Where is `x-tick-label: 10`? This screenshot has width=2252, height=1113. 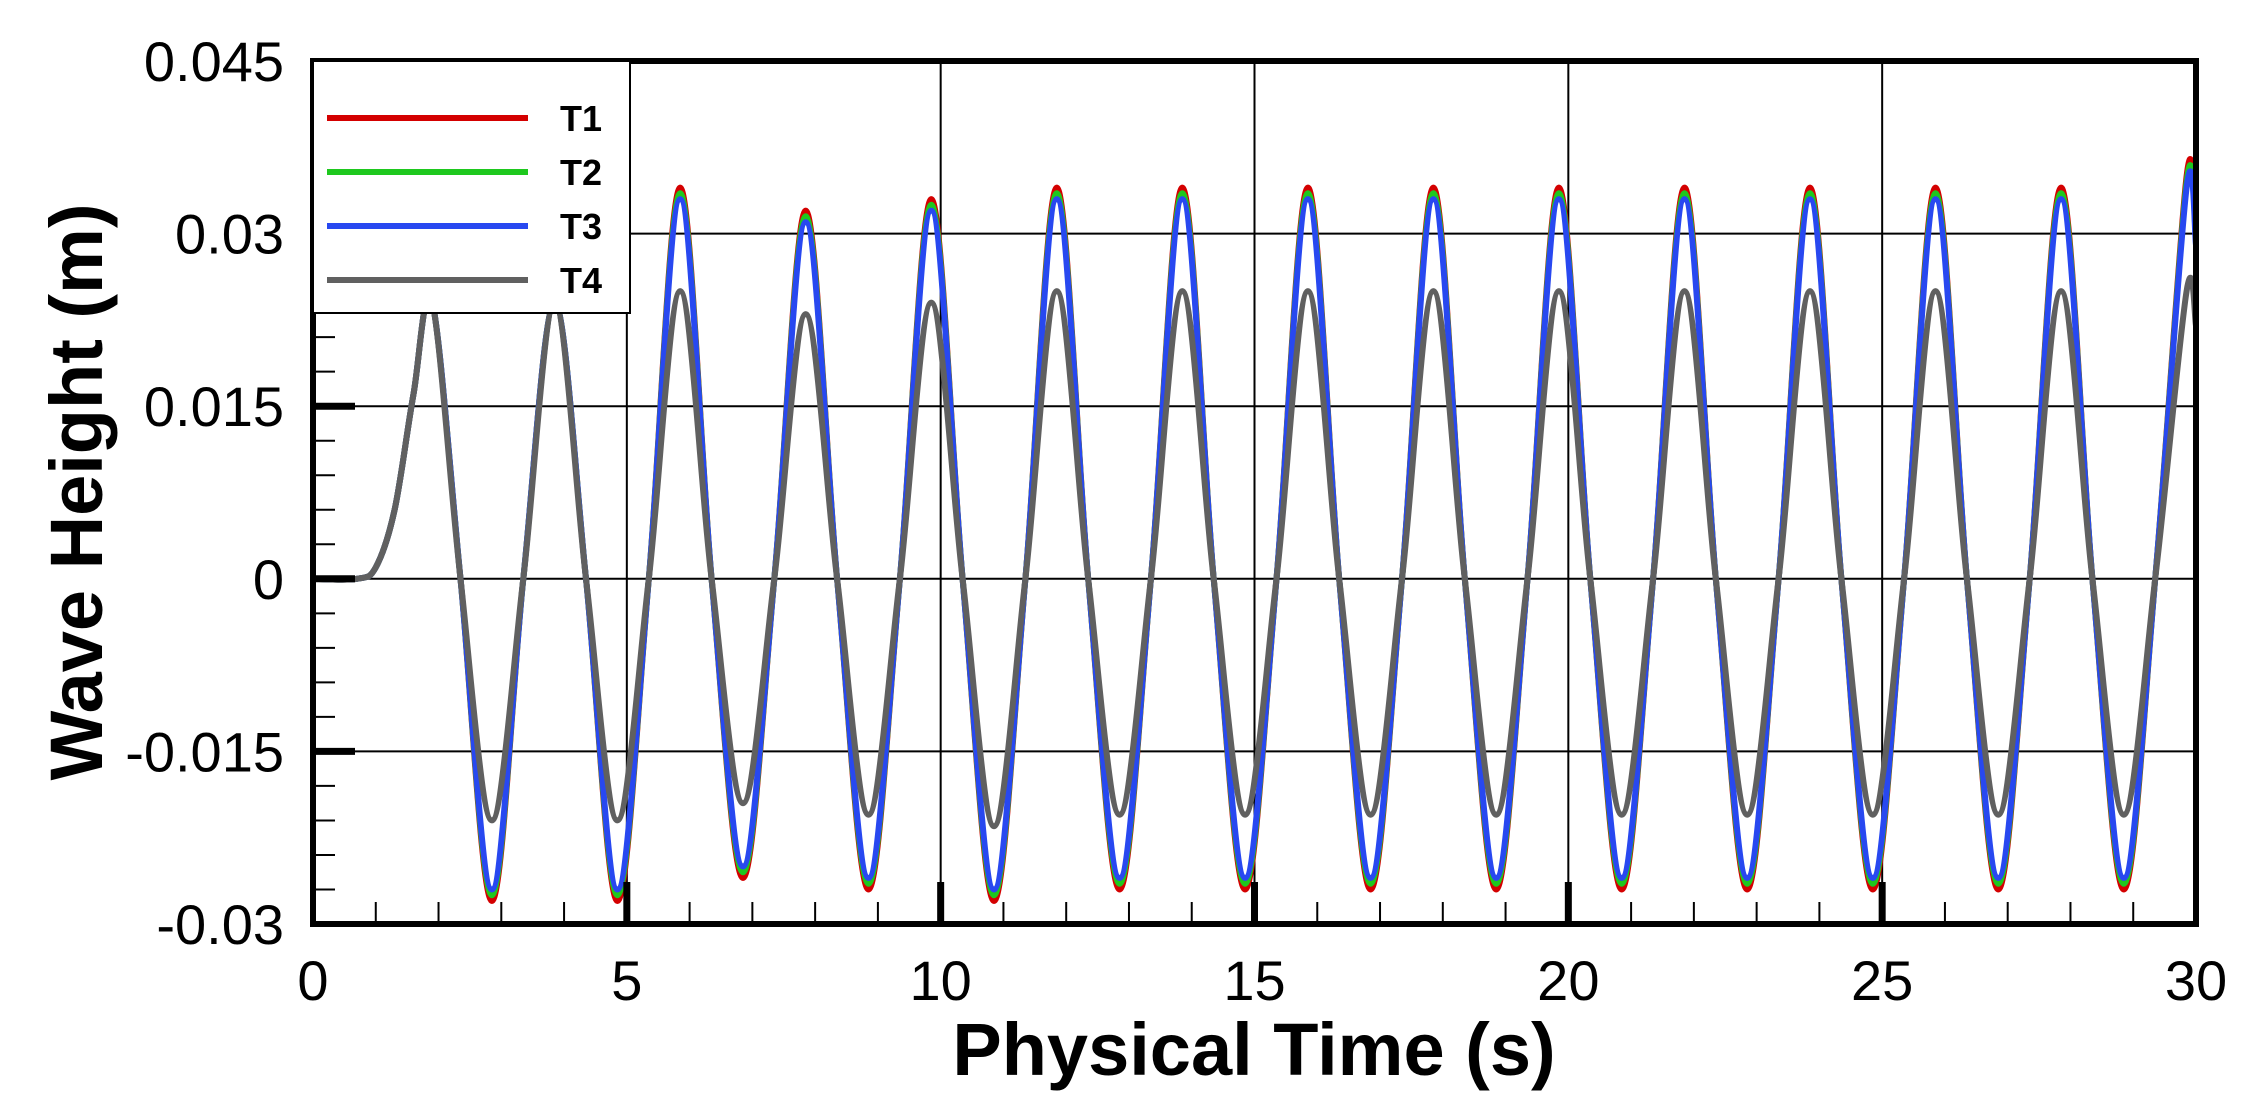
x-tick-label: 10 is located at coordinates (941, 980).